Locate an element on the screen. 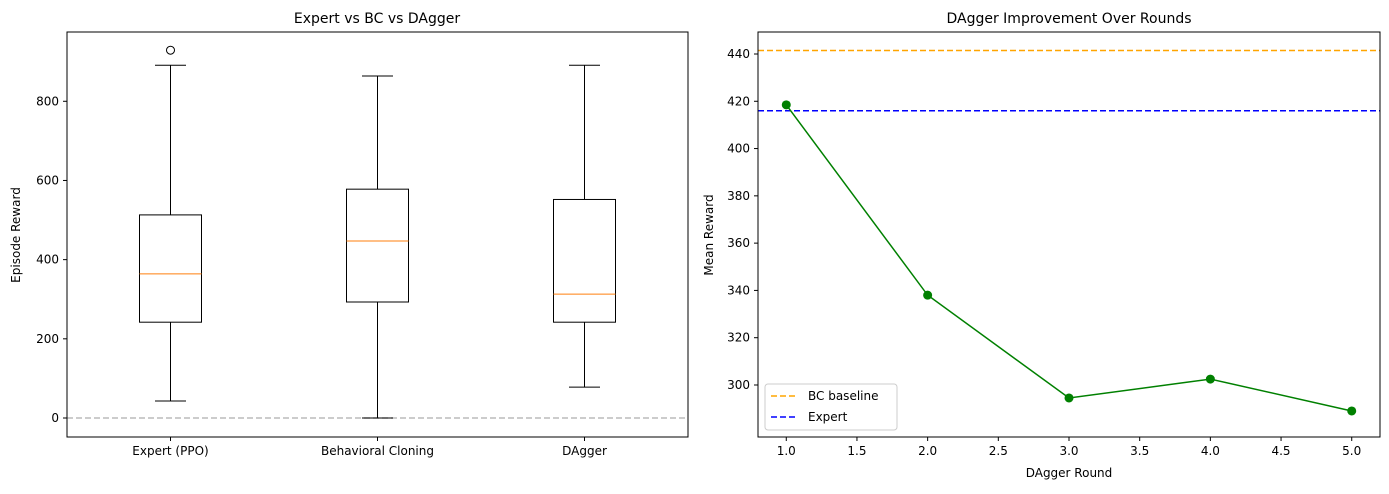 The height and width of the screenshot is (494, 1389). y-tick-label: 800 is located at coordinates (47, 101).